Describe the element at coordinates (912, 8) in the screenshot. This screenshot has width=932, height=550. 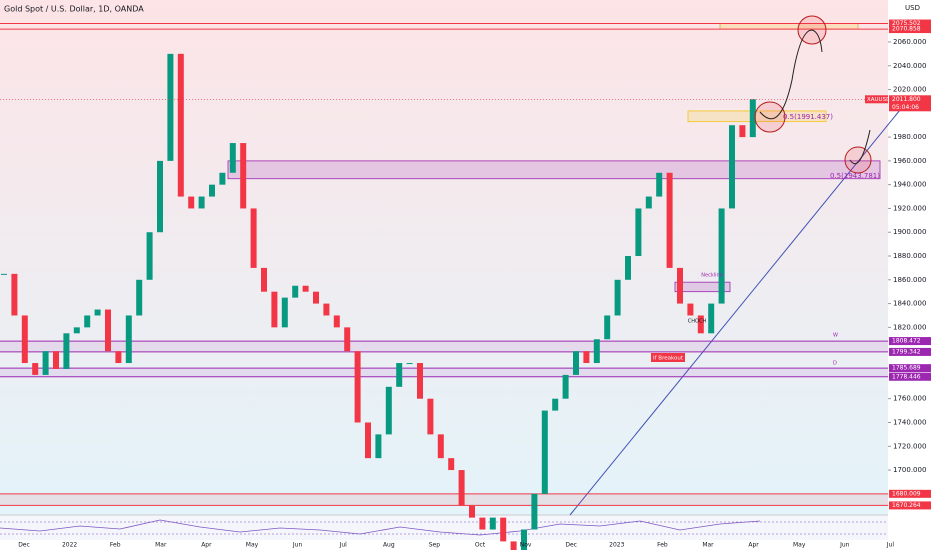
I see `currency: USD` at that location.